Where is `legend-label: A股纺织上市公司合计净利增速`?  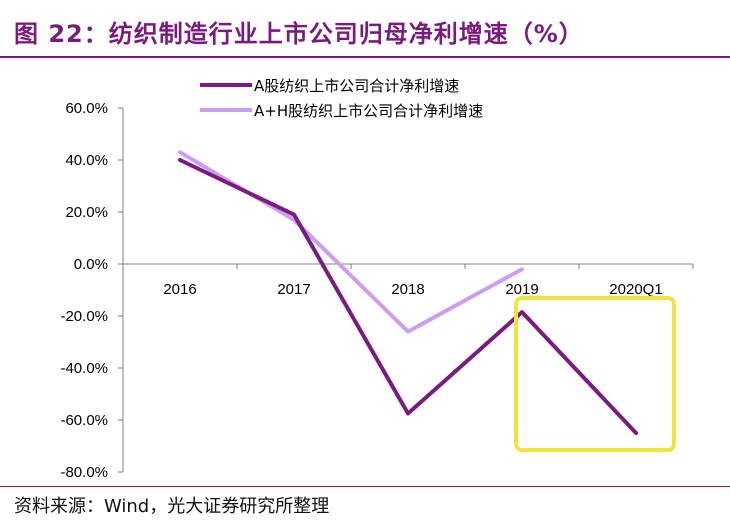 legend-label: A股纺织上市公司合计净利增速 is located at coordinates (356, 86).